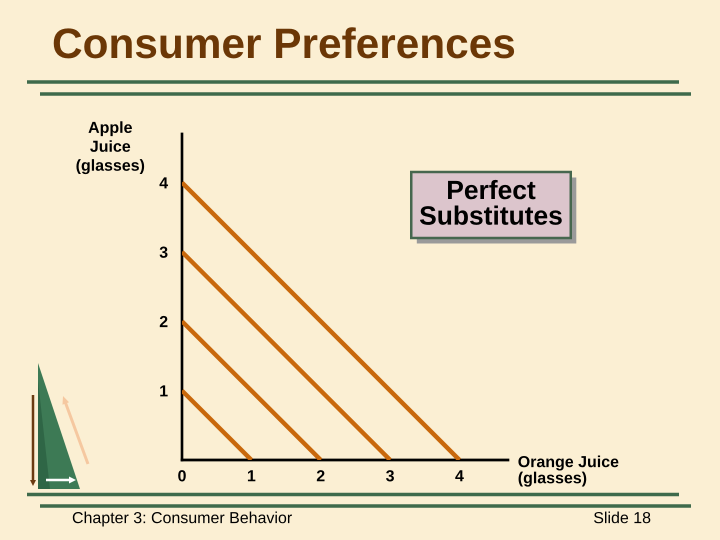  I want to click on y-tick-label: 4, so click(163, 182).